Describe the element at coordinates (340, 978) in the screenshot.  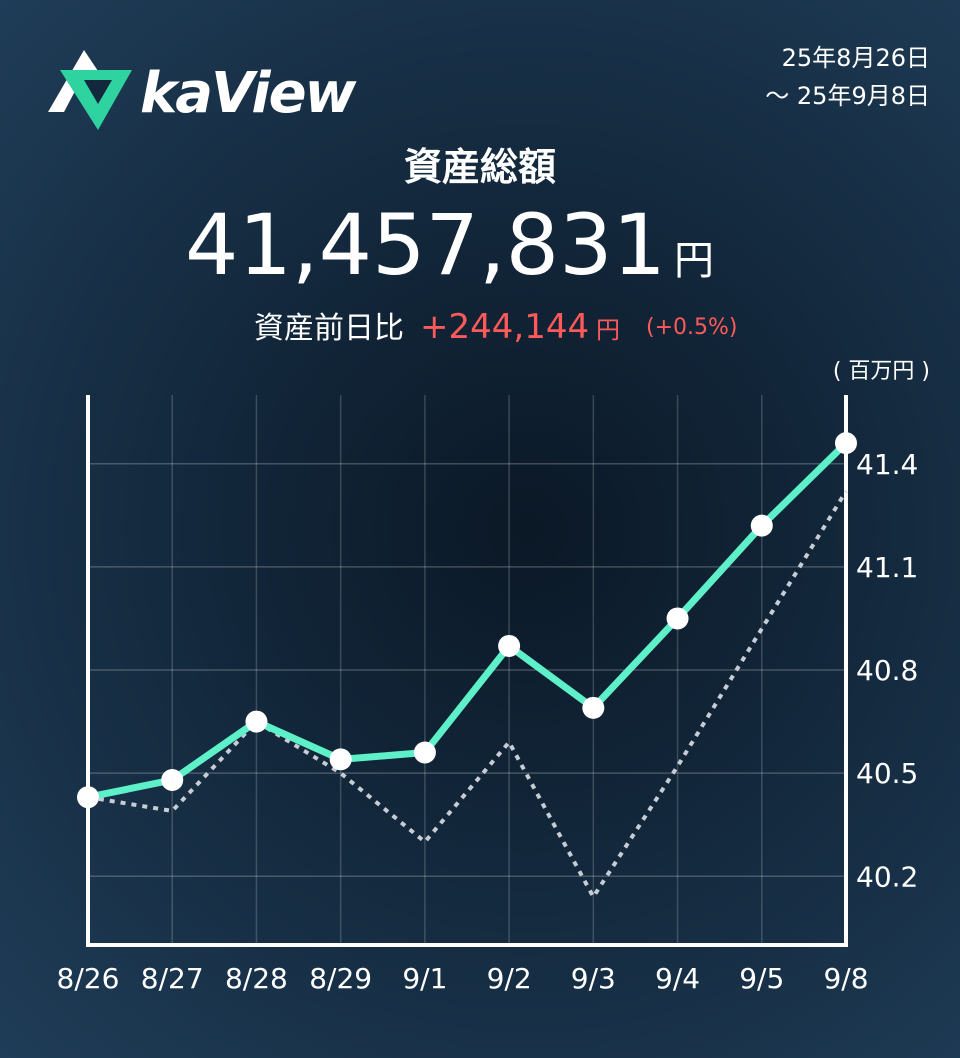
I see `x-tick-label: 8/29` at that location.